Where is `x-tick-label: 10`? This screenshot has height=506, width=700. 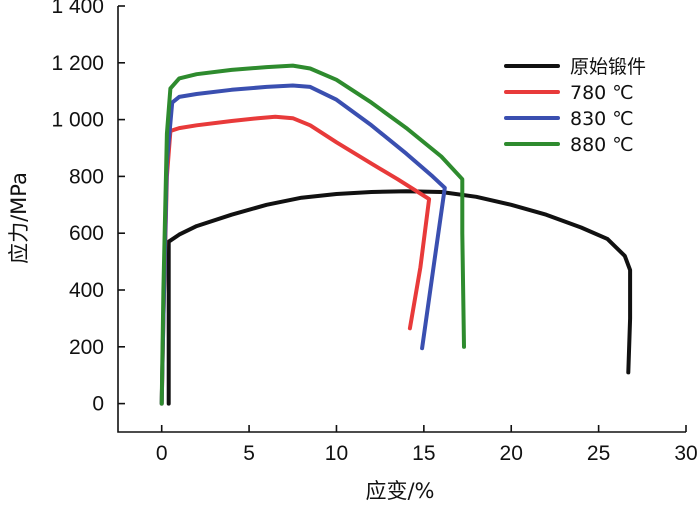 x-tick-label: 10 is located at coordinates (336, 453).